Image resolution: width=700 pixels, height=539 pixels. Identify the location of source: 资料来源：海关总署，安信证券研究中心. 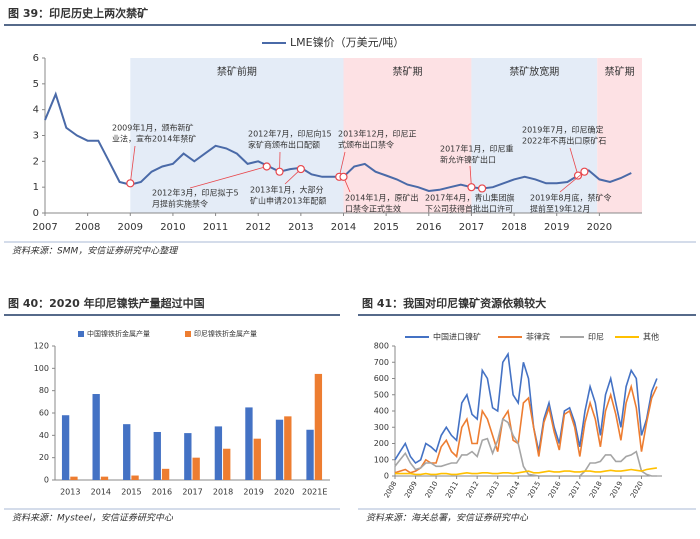
(447, 518).